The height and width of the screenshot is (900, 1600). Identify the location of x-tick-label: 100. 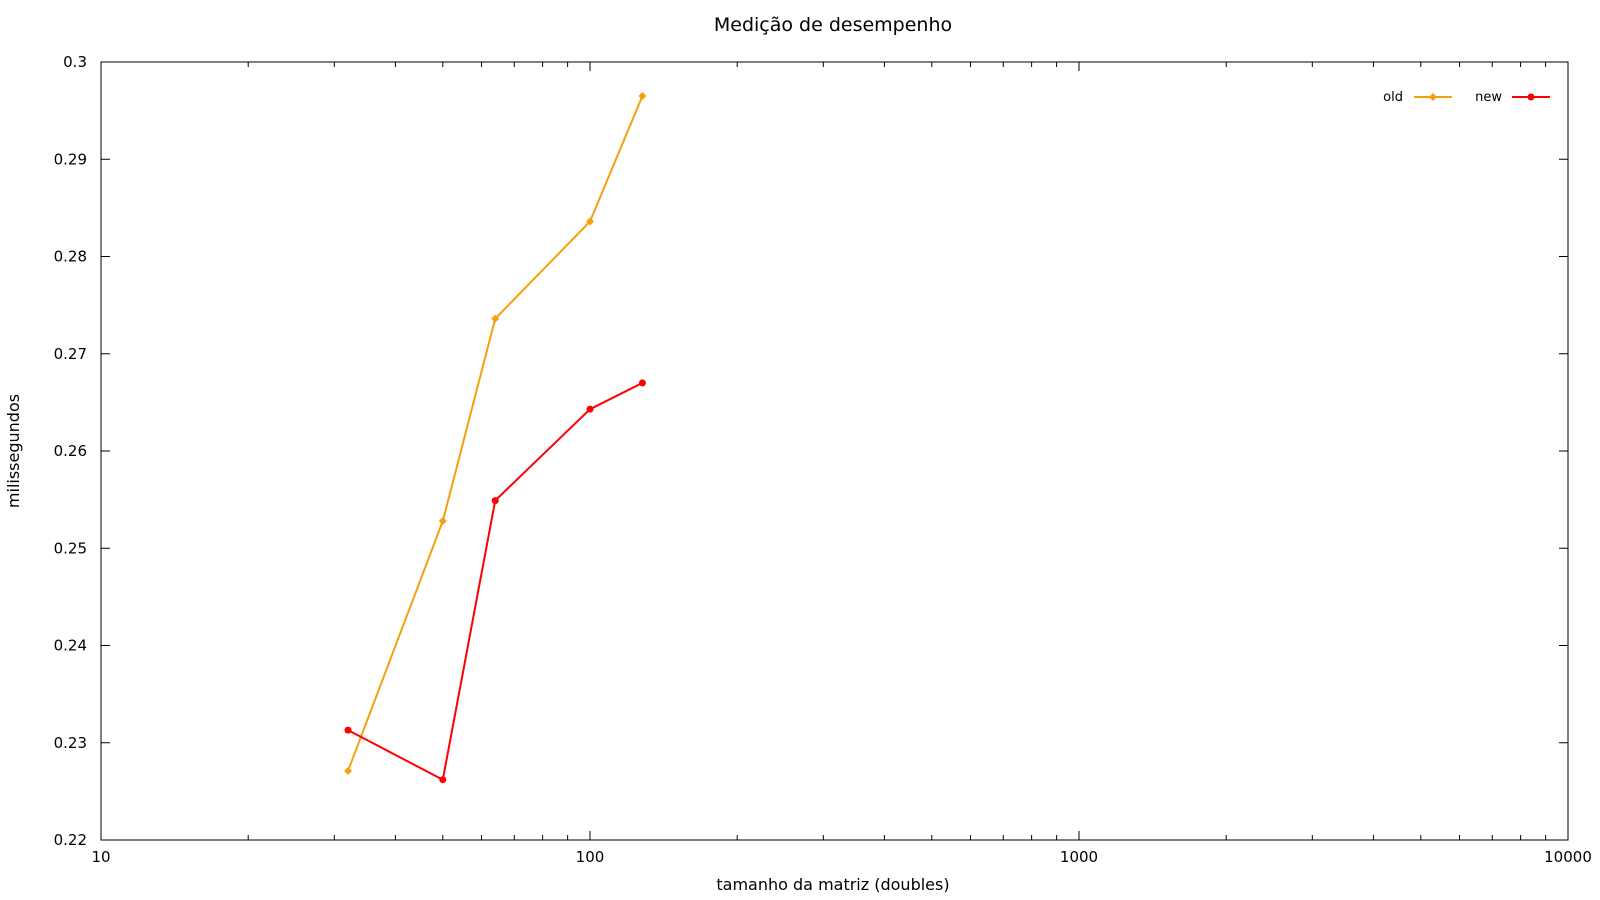
(590, 857).